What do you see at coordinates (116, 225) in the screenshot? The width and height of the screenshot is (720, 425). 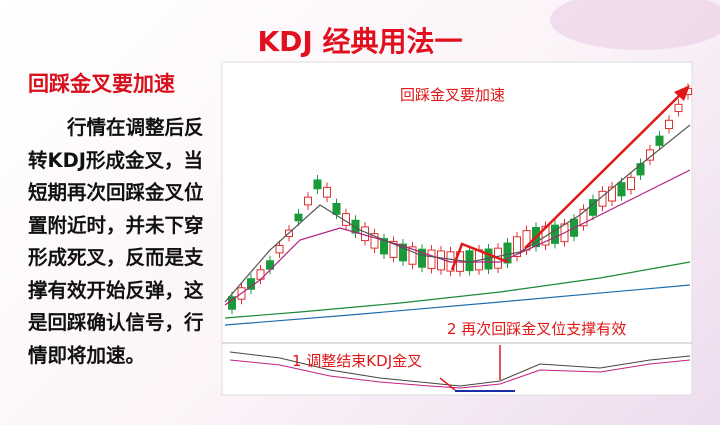 I see `body-line: 置附近时，并未下穿` at bounding box center [116, 225].